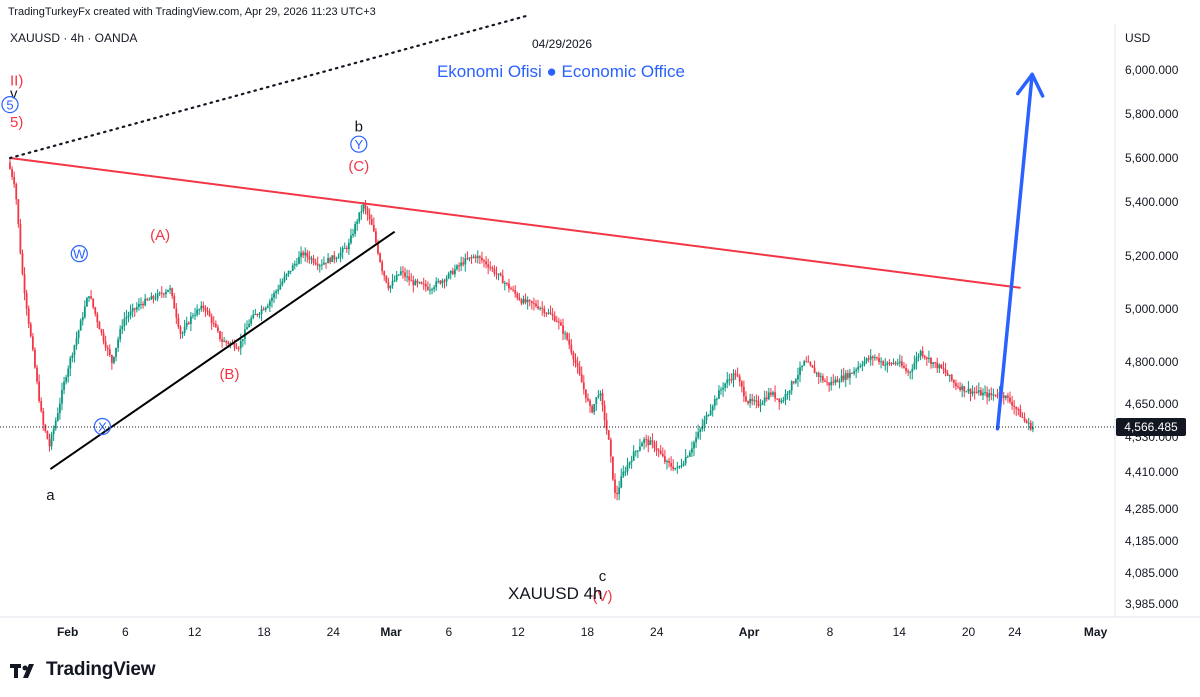 This screenshot has width=1200, height=697. What do you see at coordinates (1152, 309) in the screenshot?
I see `price-tick-label: 5,000.000` at bounding box center [1152, 309].